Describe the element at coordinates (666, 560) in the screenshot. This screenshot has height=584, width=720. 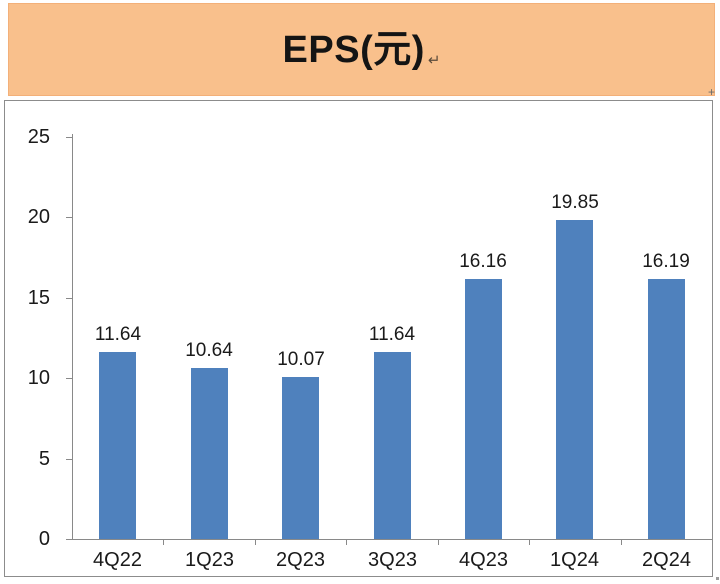
I see `x-axis-category-label: 2Q24` at that location.